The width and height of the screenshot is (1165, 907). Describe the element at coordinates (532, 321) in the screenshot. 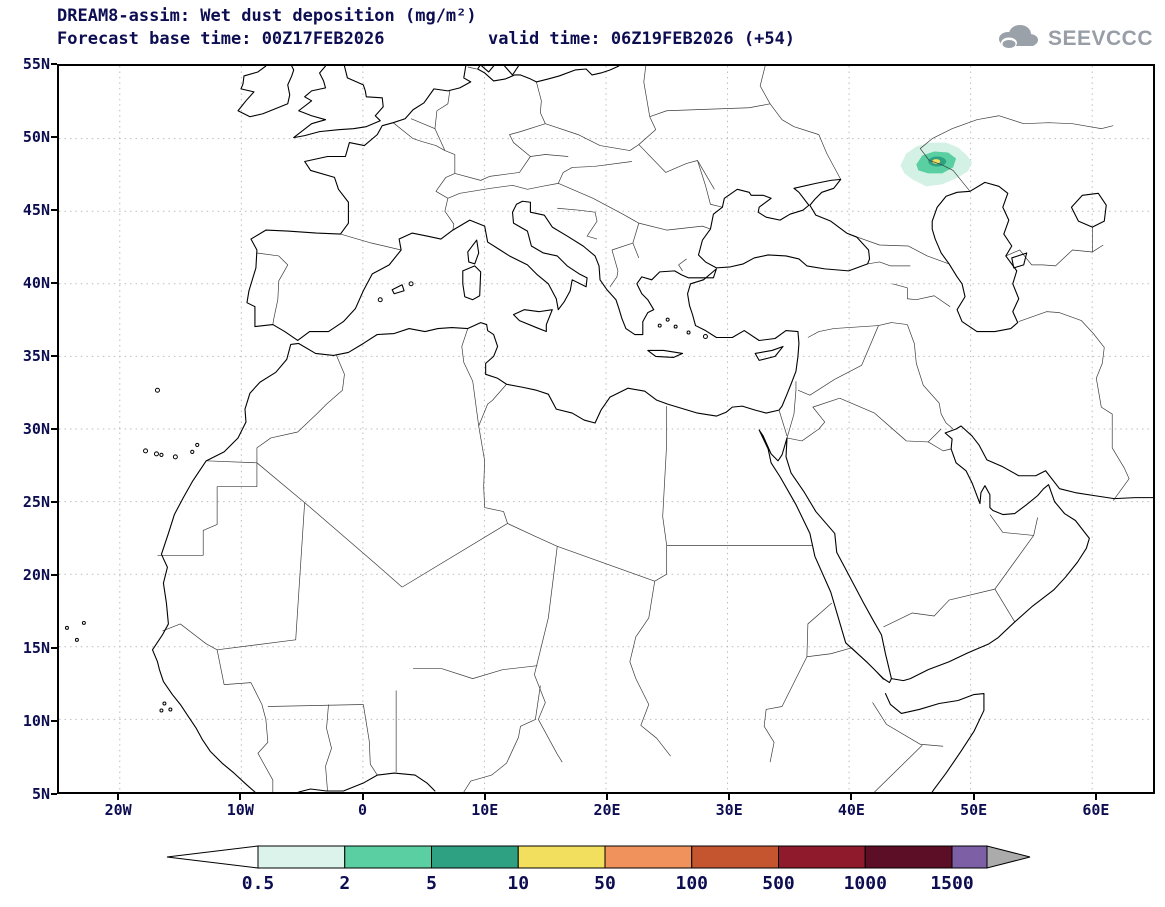

I see `island-sicily` at that location.